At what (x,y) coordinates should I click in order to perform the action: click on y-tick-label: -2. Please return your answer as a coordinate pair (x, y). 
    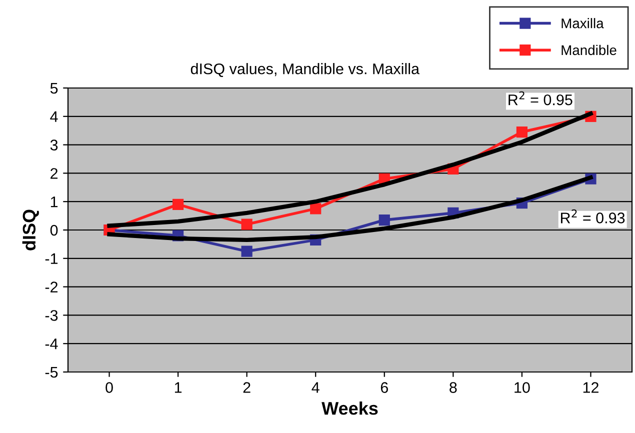
    Looking at the image, I should click on (51, 287).